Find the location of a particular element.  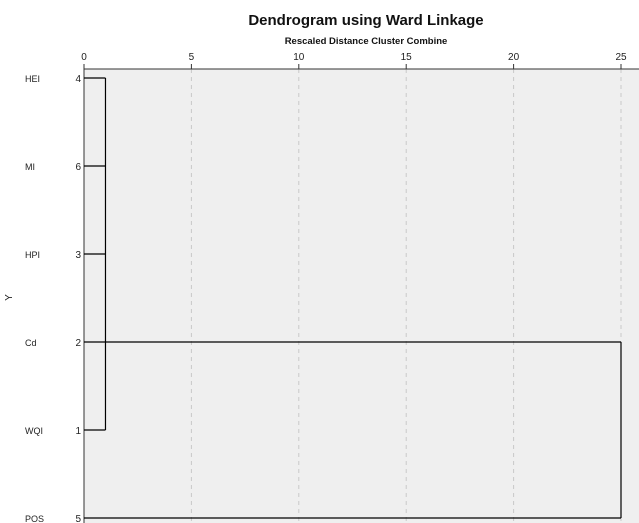

x-tick-label-15: 15 is located at coordinates (407, 57).